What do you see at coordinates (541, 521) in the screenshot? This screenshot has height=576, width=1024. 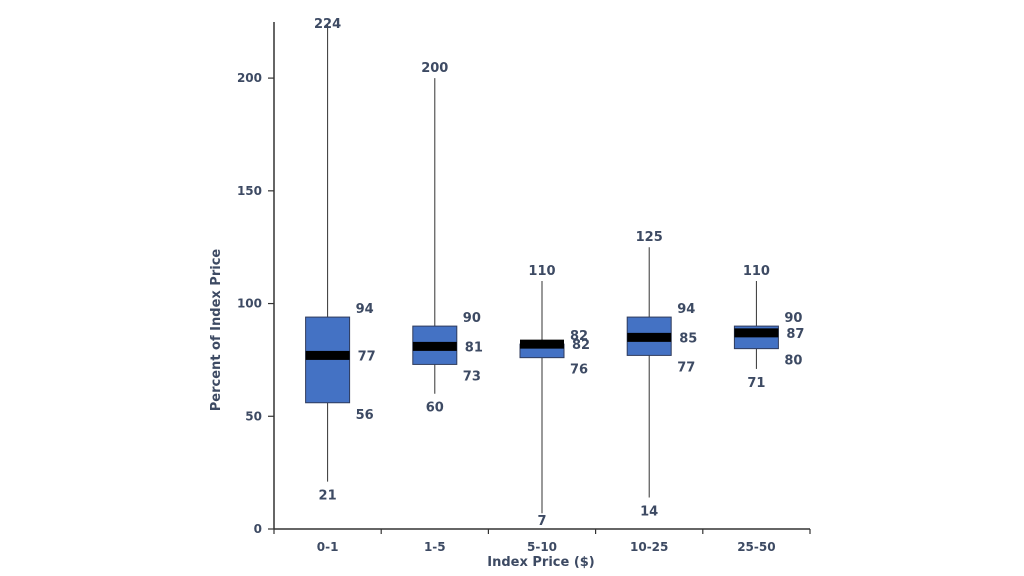 I see `min-label: 7` at bounding box center [541, 521].